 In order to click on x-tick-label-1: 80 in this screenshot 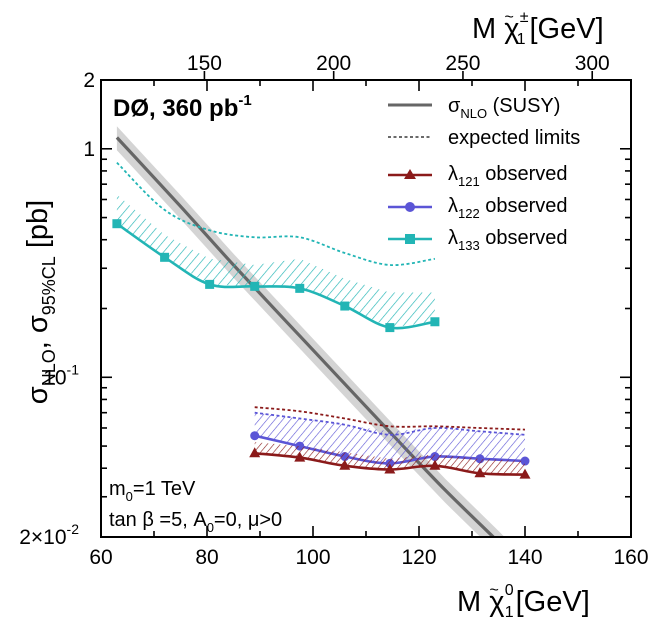, I will do `click(206, 557)`.